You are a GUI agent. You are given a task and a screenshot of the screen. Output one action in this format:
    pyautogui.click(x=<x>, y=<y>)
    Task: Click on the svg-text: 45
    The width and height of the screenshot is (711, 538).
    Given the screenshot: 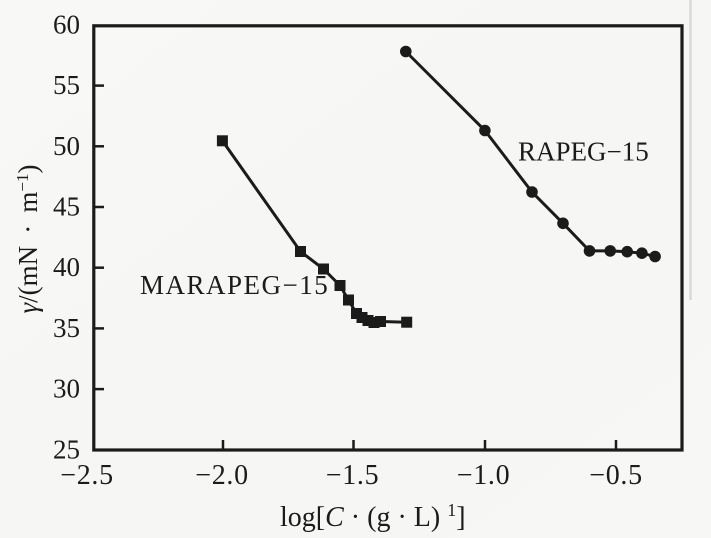 What is the action you would take?
    pyautogui.click(x=66, y=207)
    